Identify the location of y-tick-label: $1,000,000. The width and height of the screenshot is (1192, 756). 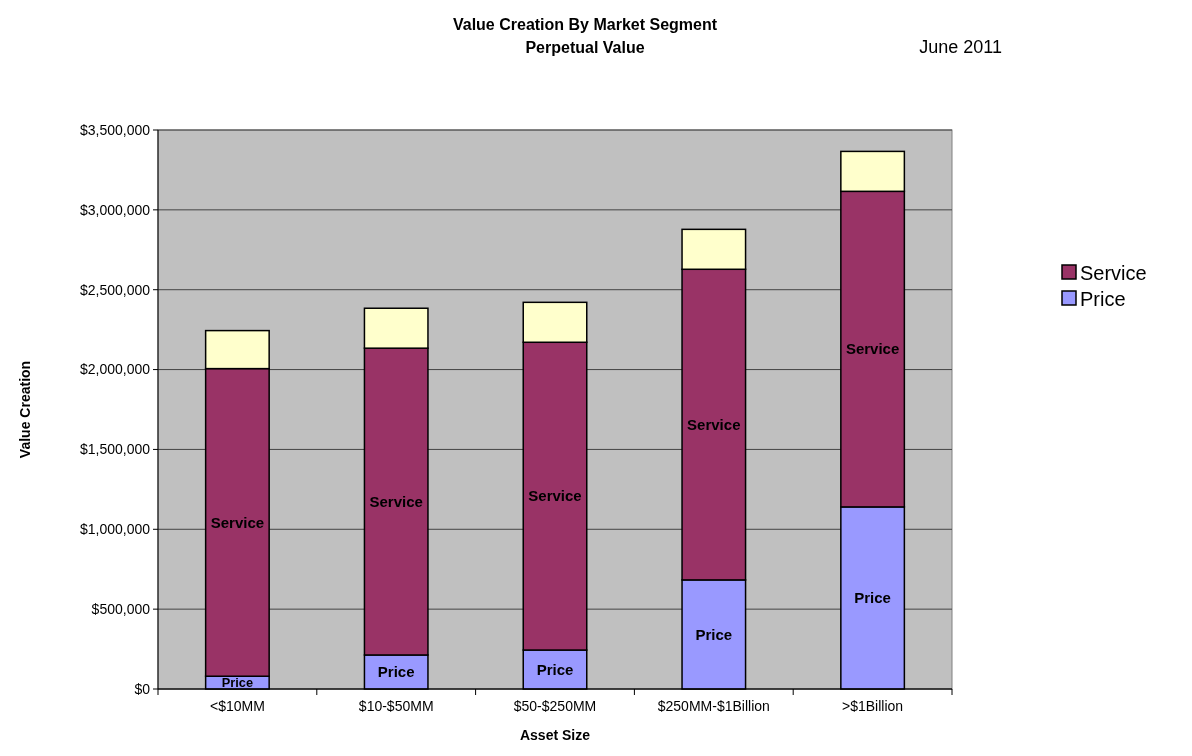
(115, 529).